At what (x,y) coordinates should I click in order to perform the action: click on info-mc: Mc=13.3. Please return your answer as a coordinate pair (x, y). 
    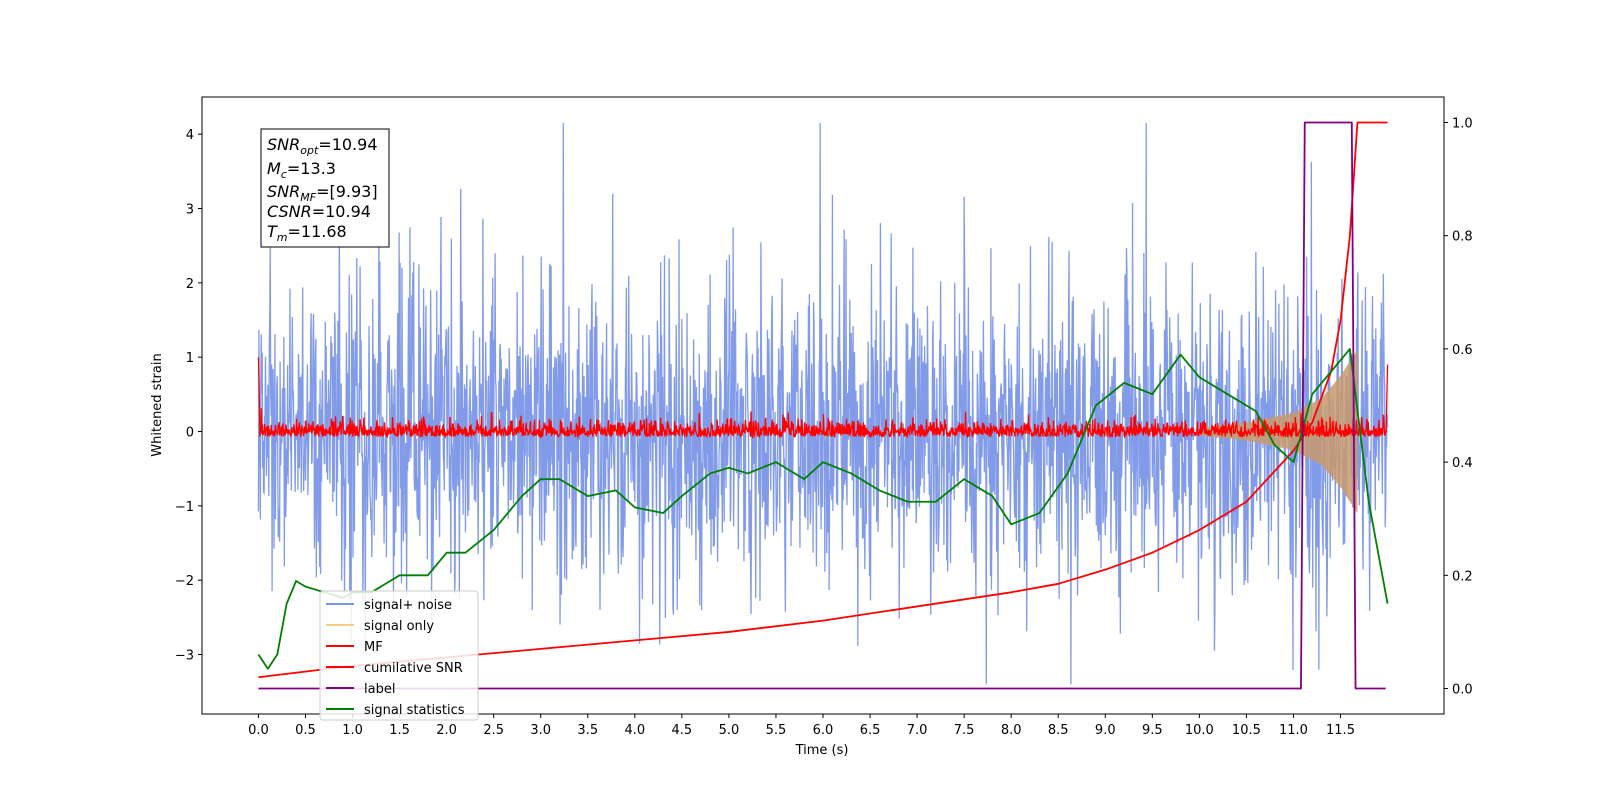
    Looking at the image, I should click on (301, 170).